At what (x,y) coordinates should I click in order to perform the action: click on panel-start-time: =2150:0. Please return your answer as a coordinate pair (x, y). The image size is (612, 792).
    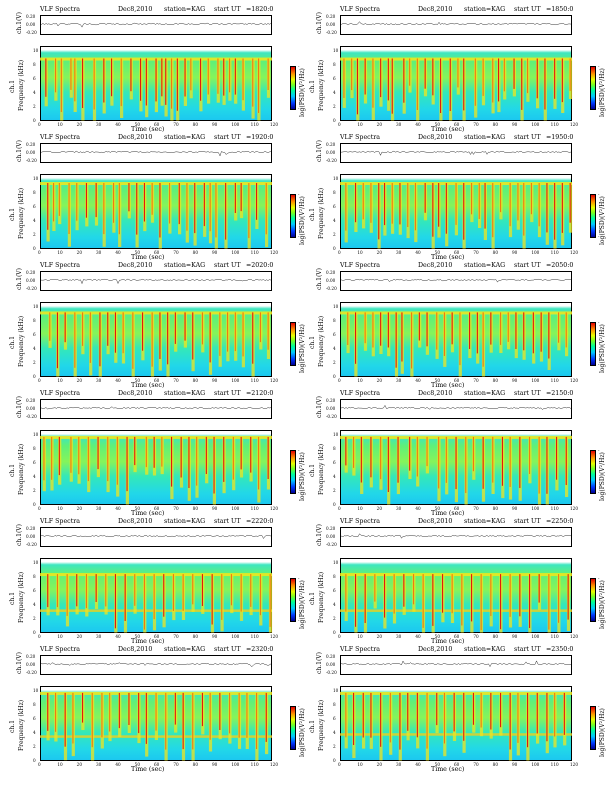
    Looking at the image, I should click on (560, 393).